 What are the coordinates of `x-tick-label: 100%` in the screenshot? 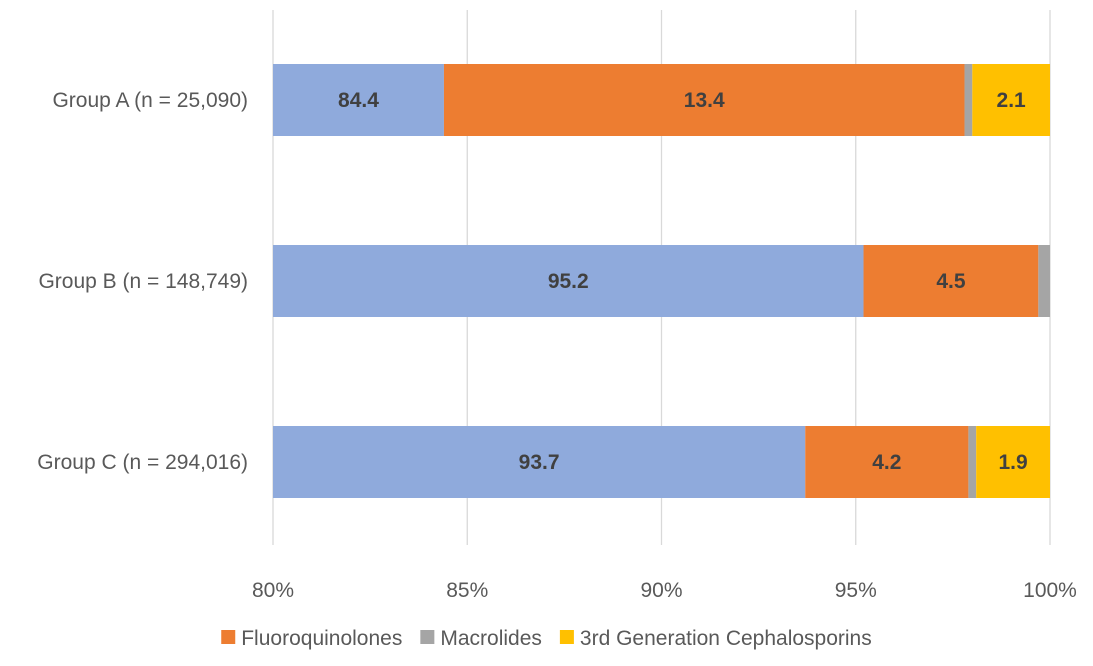 It's located at (1050, 590).